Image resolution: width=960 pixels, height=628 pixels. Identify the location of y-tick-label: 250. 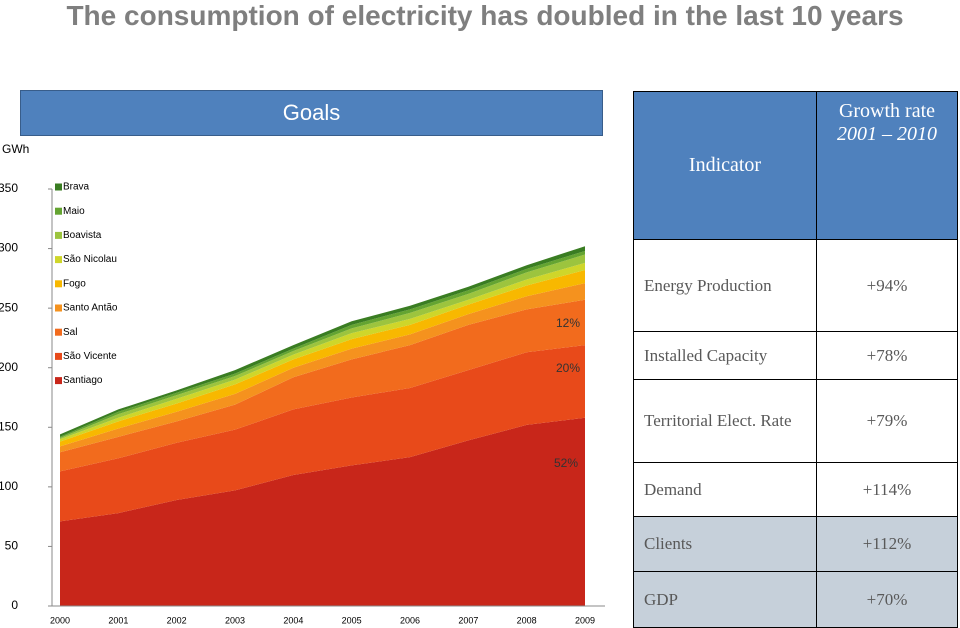
(9, 307).